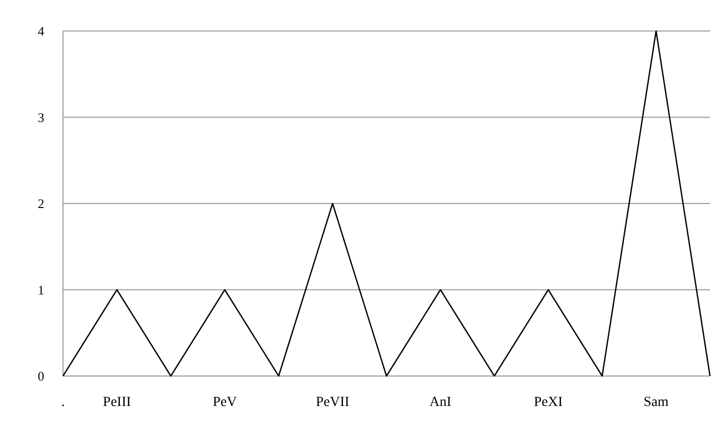 This screenshot has width=724, height=436. I want to click on x-tick-label: PeV, so click(224, 402).